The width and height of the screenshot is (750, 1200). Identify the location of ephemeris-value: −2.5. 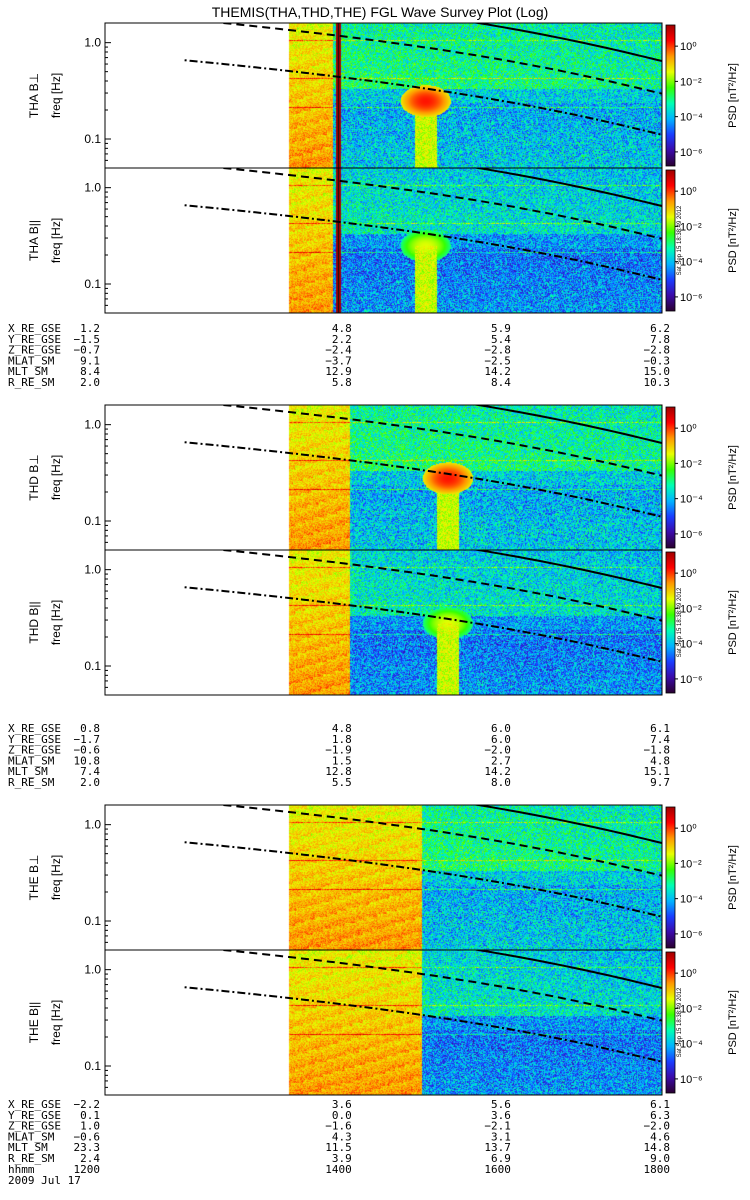
(497, 360).